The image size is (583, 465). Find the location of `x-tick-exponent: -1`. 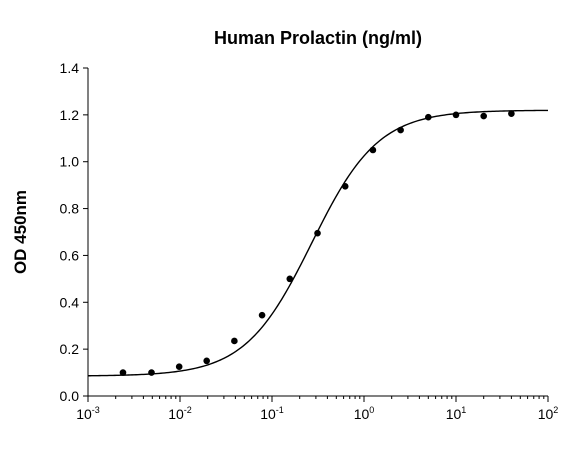

x-tick-exponent: -1 is located at coordinates (280, 410).